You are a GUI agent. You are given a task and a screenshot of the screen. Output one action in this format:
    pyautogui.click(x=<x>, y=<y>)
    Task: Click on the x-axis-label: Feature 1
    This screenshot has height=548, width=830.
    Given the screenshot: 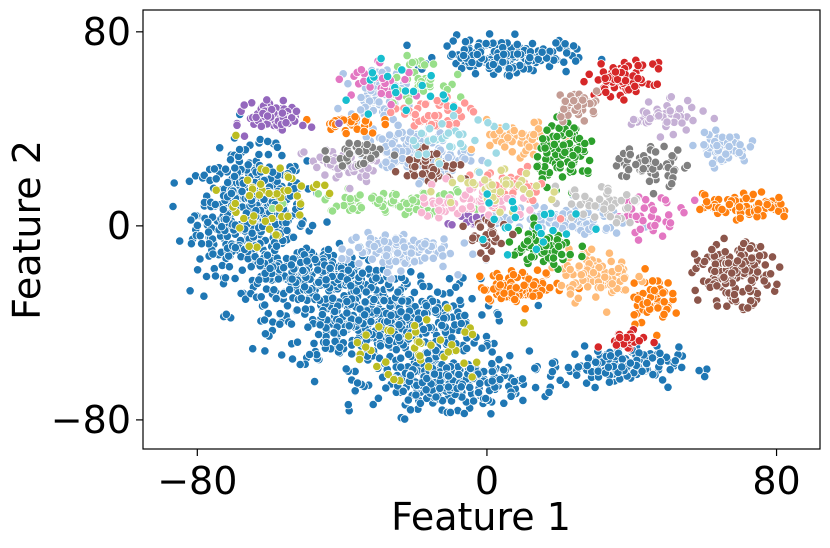 What is the action you would take?
    pyautogui.click(x=481, y=517)
    